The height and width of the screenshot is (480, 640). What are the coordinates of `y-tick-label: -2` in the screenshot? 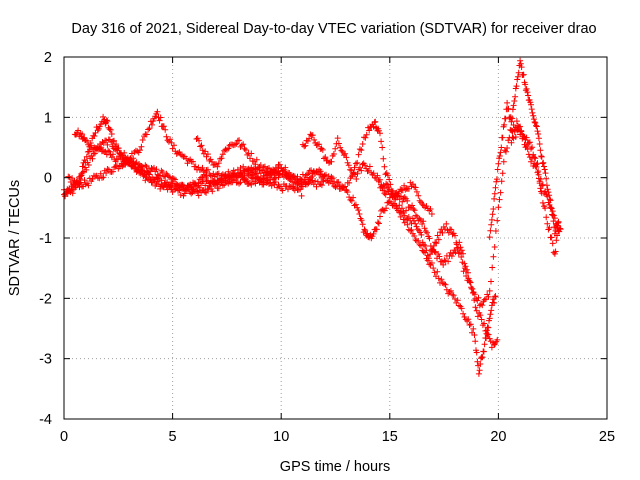 It's located at (45, 299).